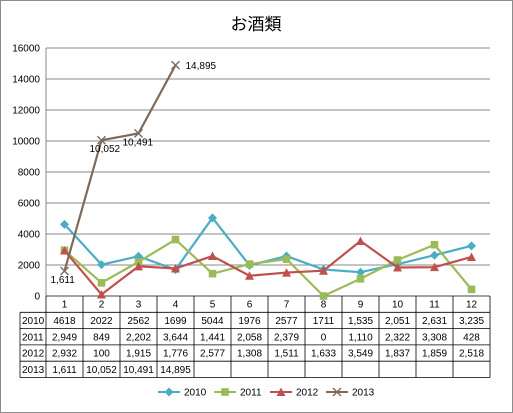  What do you see at coordinates (251, 393) in the screenshot?
I see `legend-label: 2011` at bounding box center [251, 393].